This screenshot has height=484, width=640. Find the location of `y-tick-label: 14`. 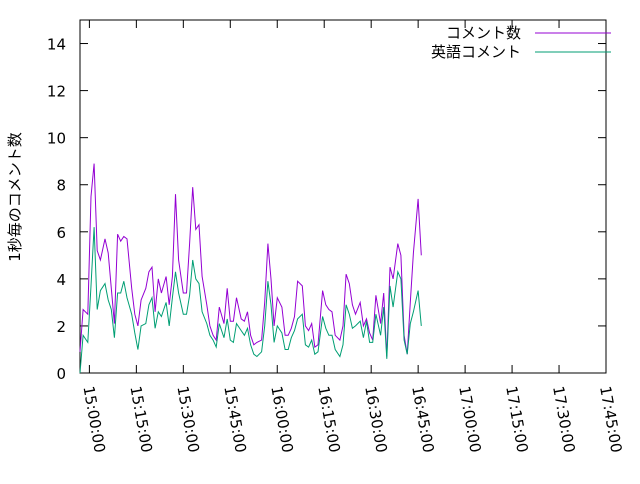

y-tick-label: 14 is located at coordinates (56, 45).